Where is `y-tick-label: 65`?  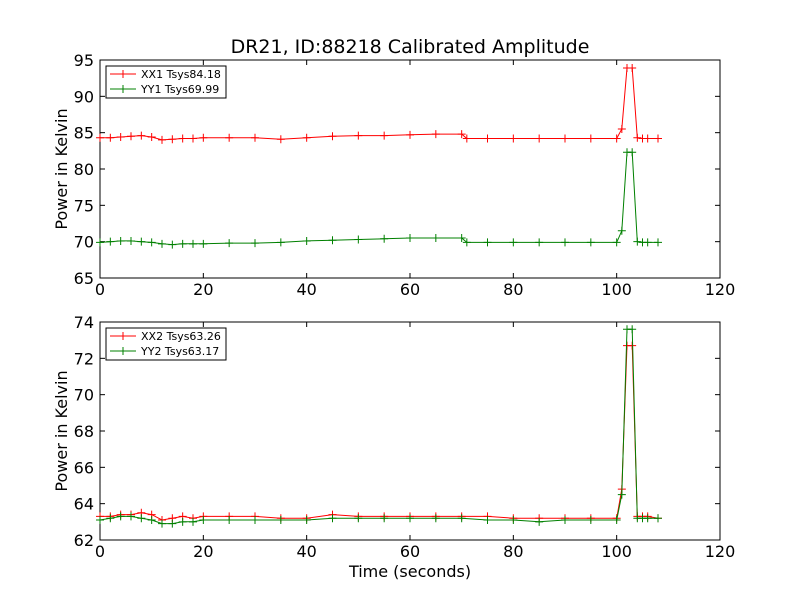
y-tick-label: 65 is located at coordinates (84, 278).